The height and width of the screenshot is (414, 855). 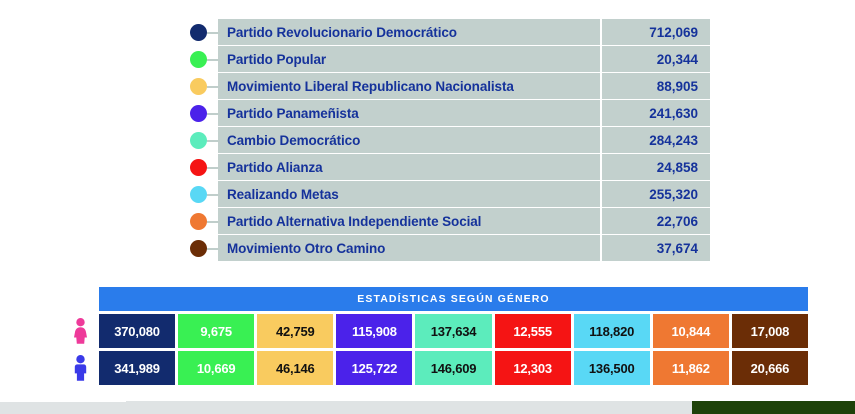 I want to click on table-row: Cambio Democrático 284,243, so click(x=450, y=140).